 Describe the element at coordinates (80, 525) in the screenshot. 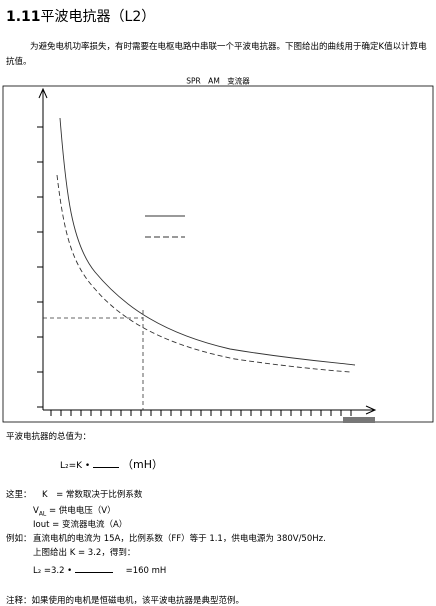

I see `definition: Iout = 变流器电流（A）` at that location.